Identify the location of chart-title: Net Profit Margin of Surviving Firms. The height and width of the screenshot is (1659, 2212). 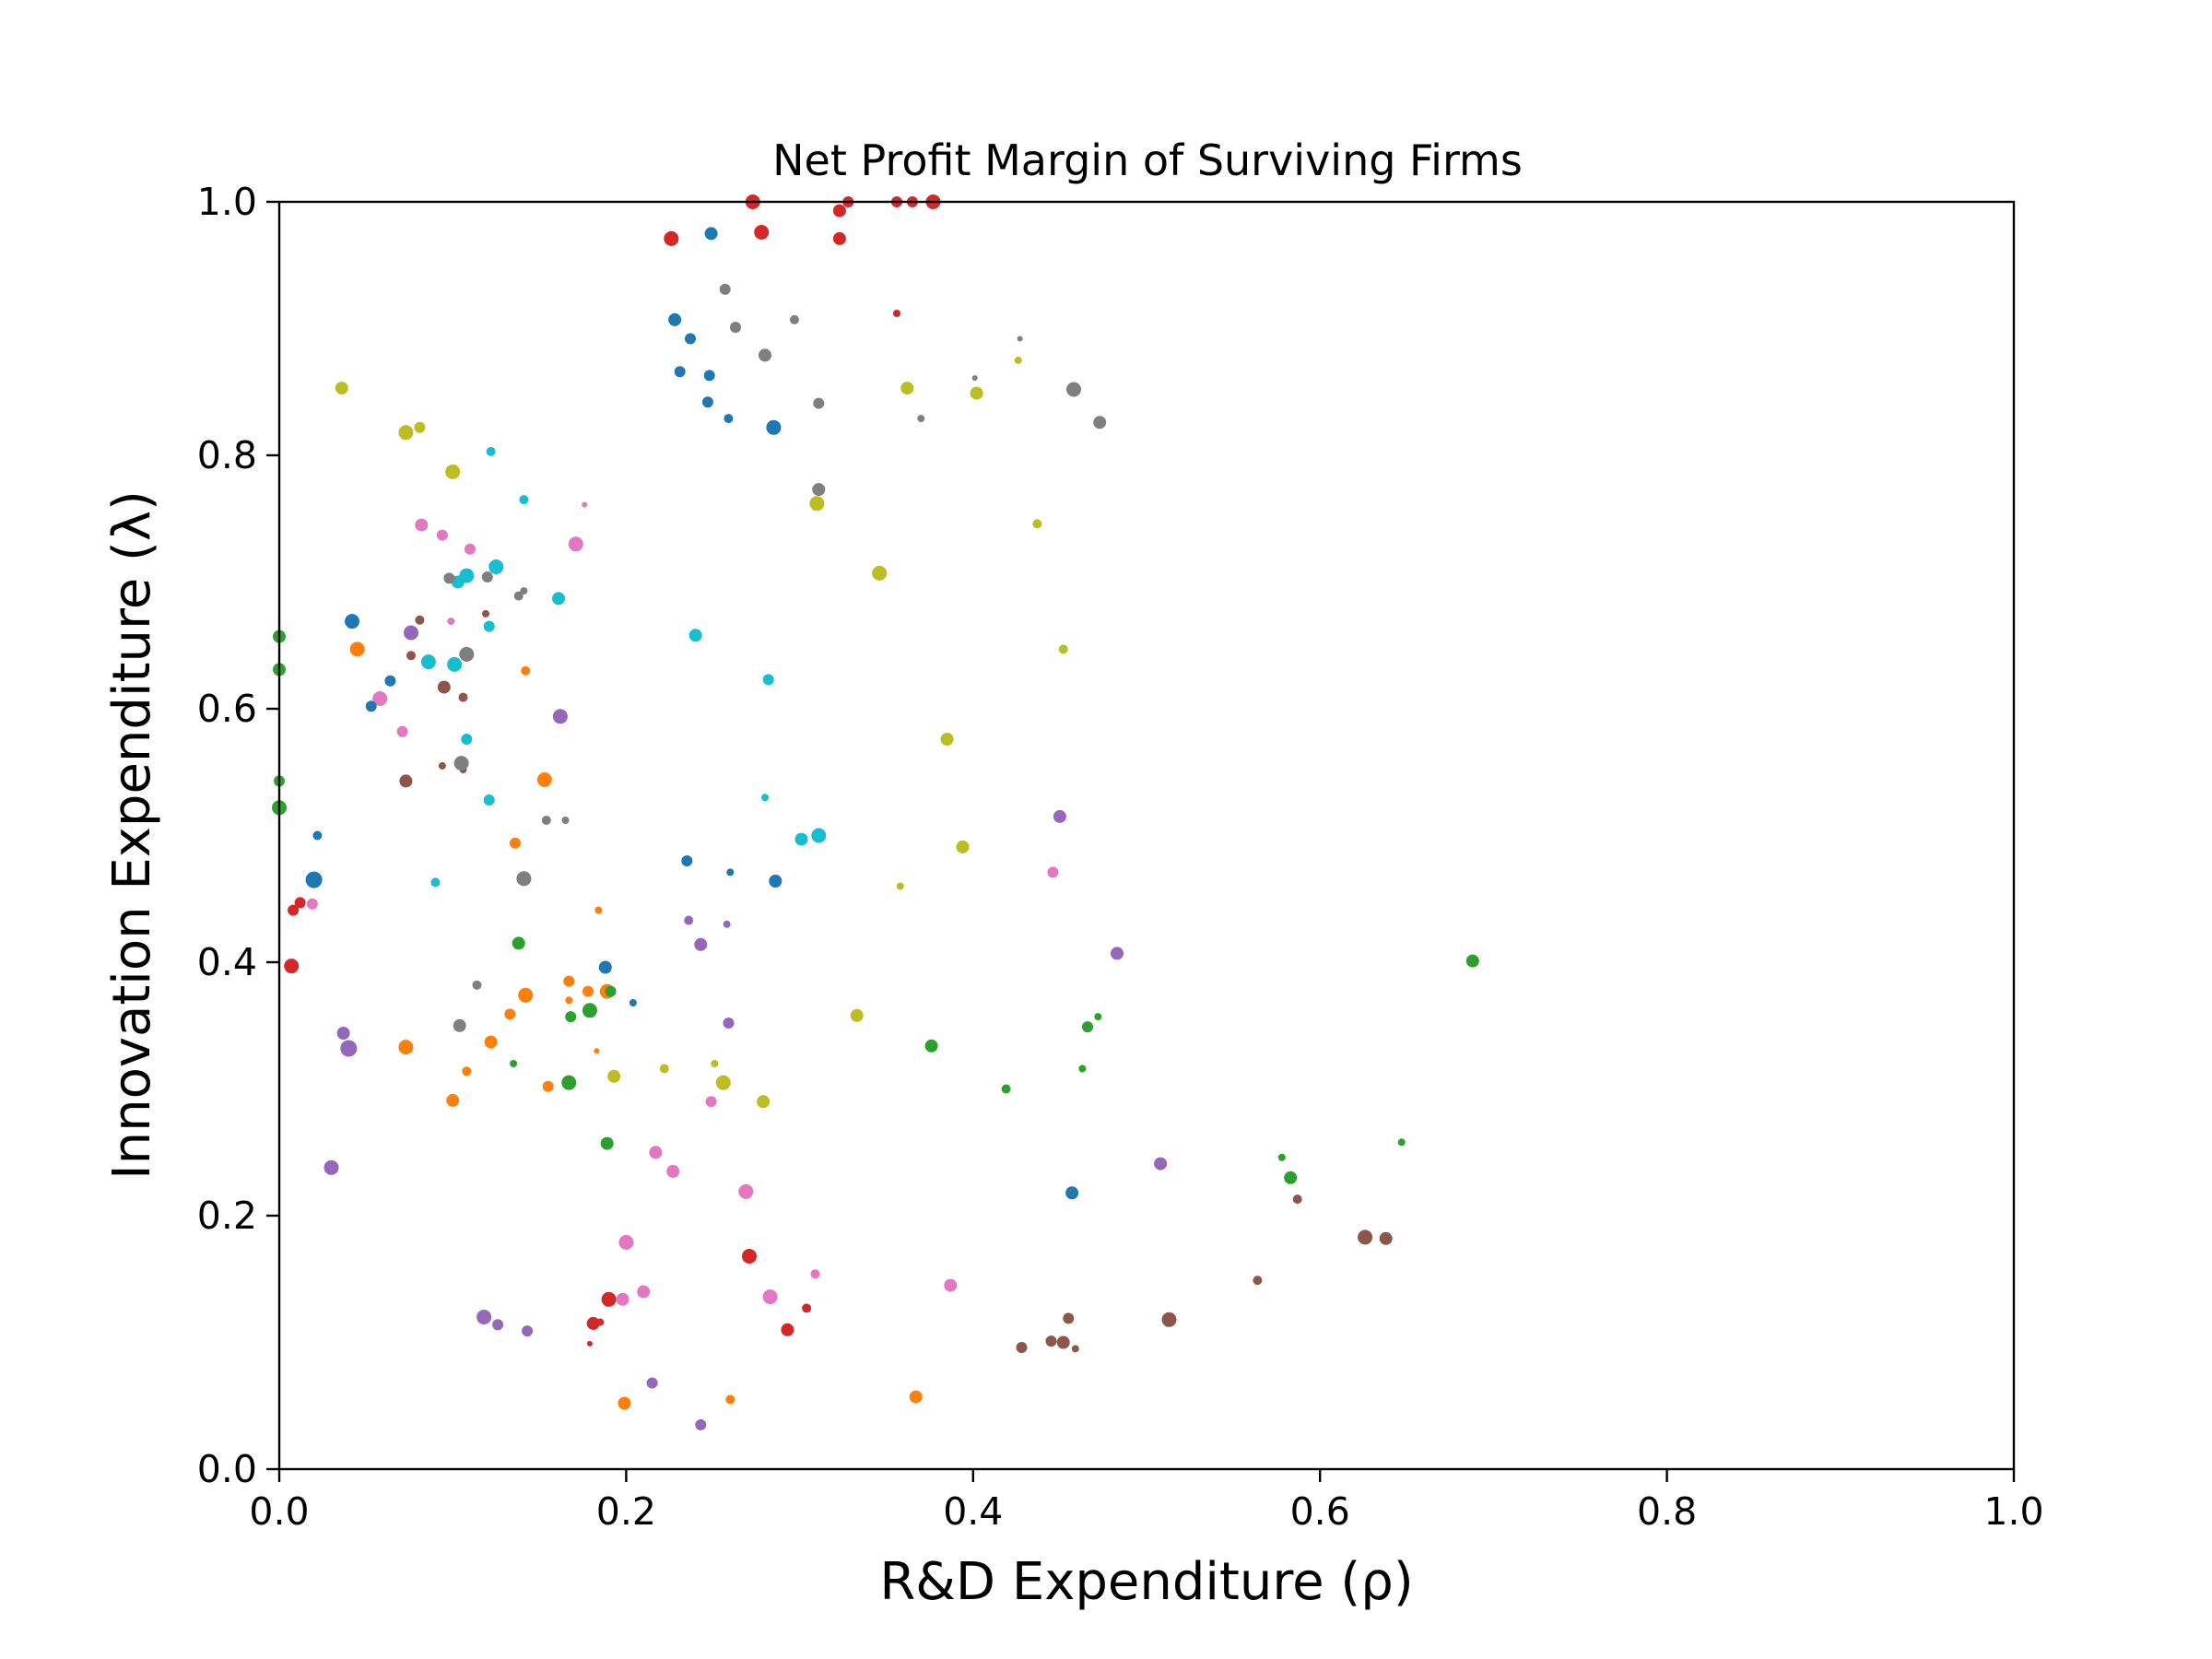
(1147, 160).